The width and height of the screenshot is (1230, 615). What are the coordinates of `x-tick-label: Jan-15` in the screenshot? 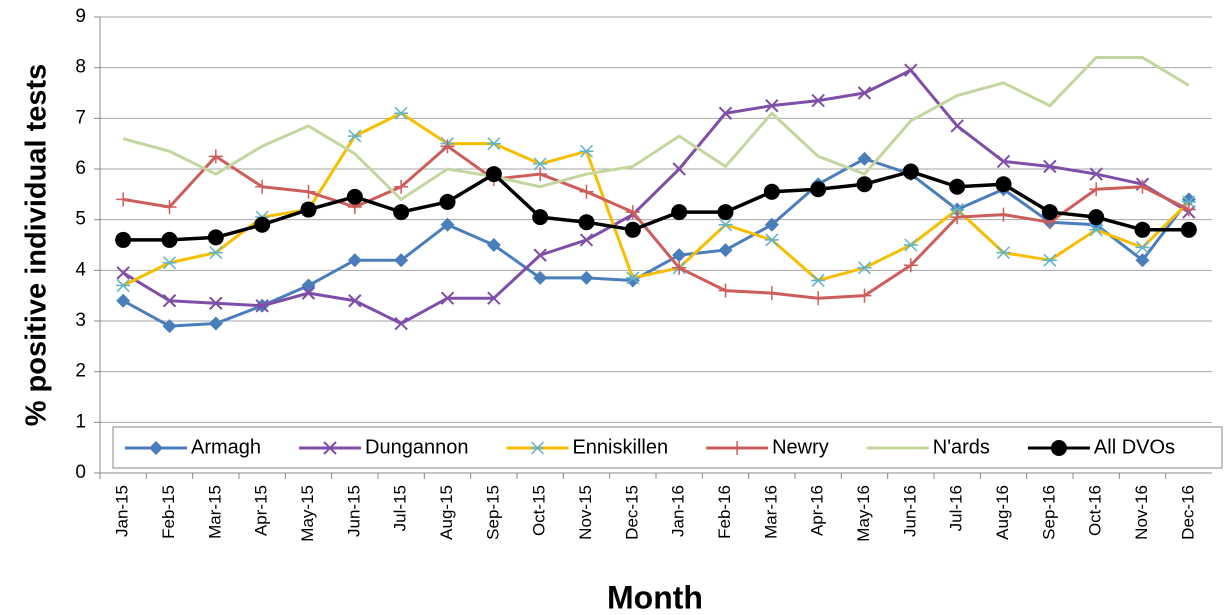 It's located at (122, 511).